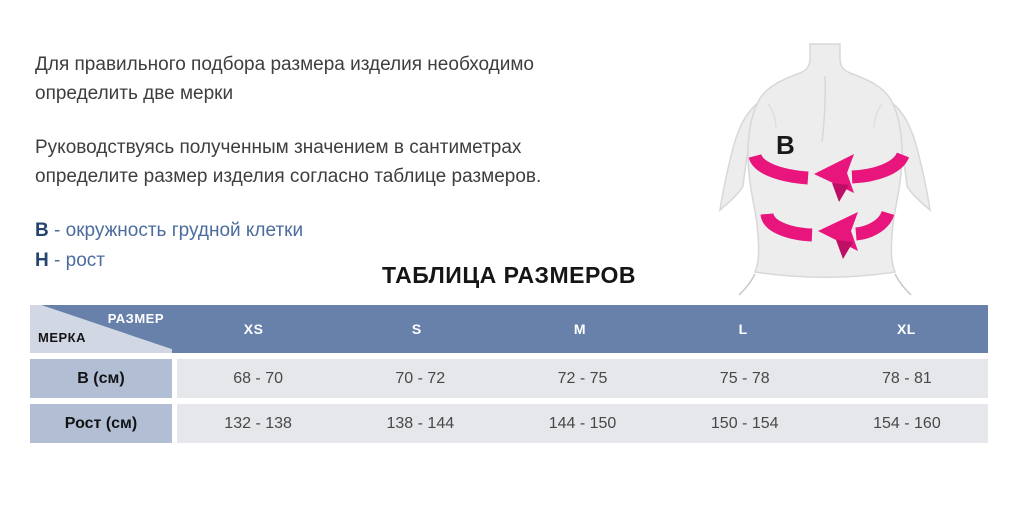 This screenshot has height=512, width=1024. What do you see at coordinates (907, 423) in the screenshot?
I see `cell-height-xl: 154 - 160` at bounding box center [907, 423].